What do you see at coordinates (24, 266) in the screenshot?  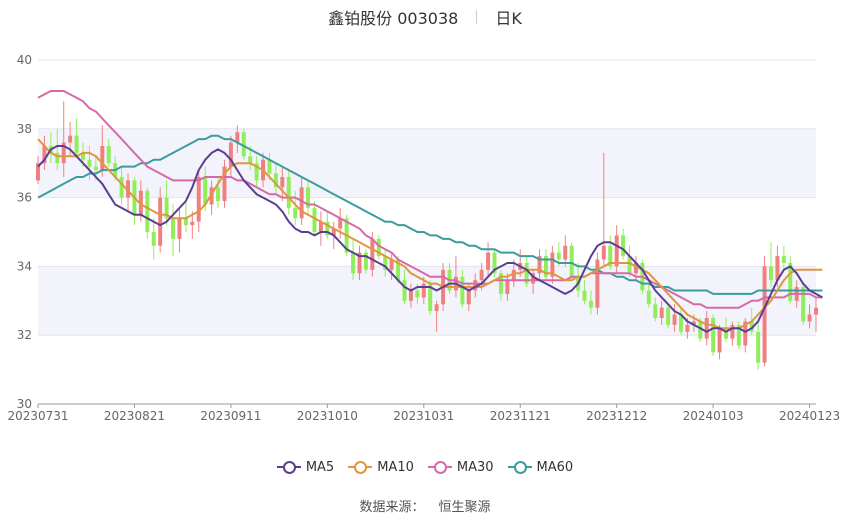 I see `y-tick-label: 34` at bounding box center [24, 266].